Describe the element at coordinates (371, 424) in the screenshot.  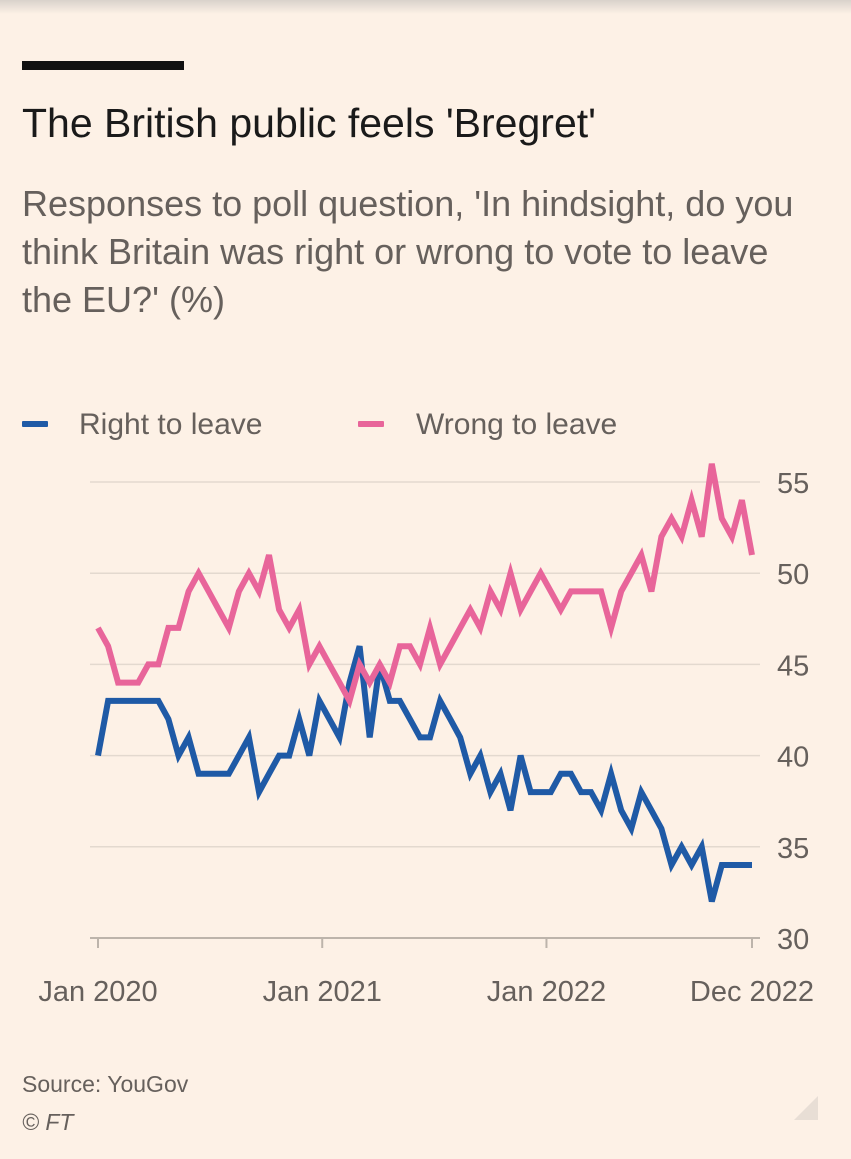
I see `legend-swatch-wrong` at that location.